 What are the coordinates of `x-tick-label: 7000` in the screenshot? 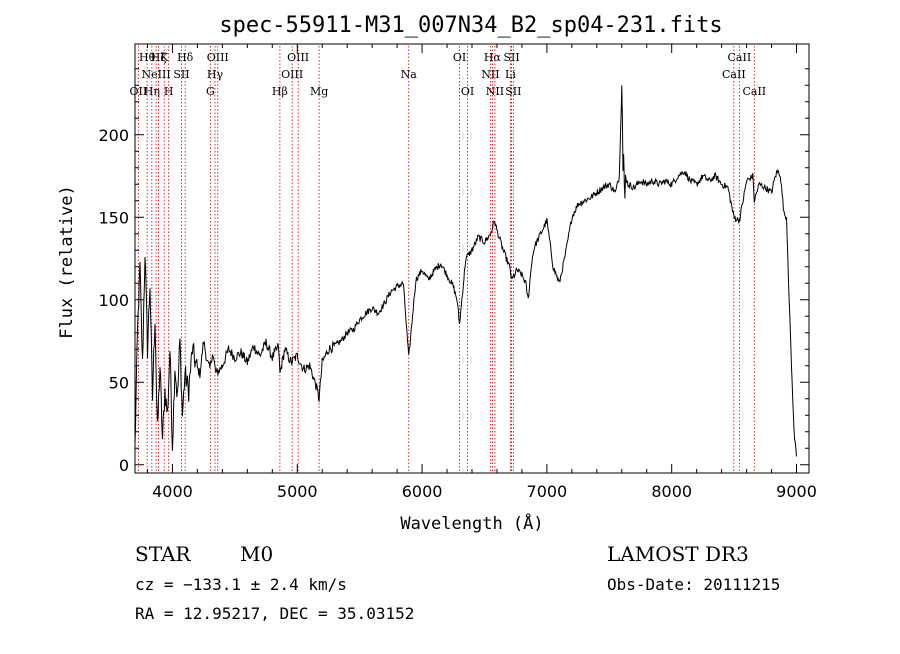 It's located at (547, 491).